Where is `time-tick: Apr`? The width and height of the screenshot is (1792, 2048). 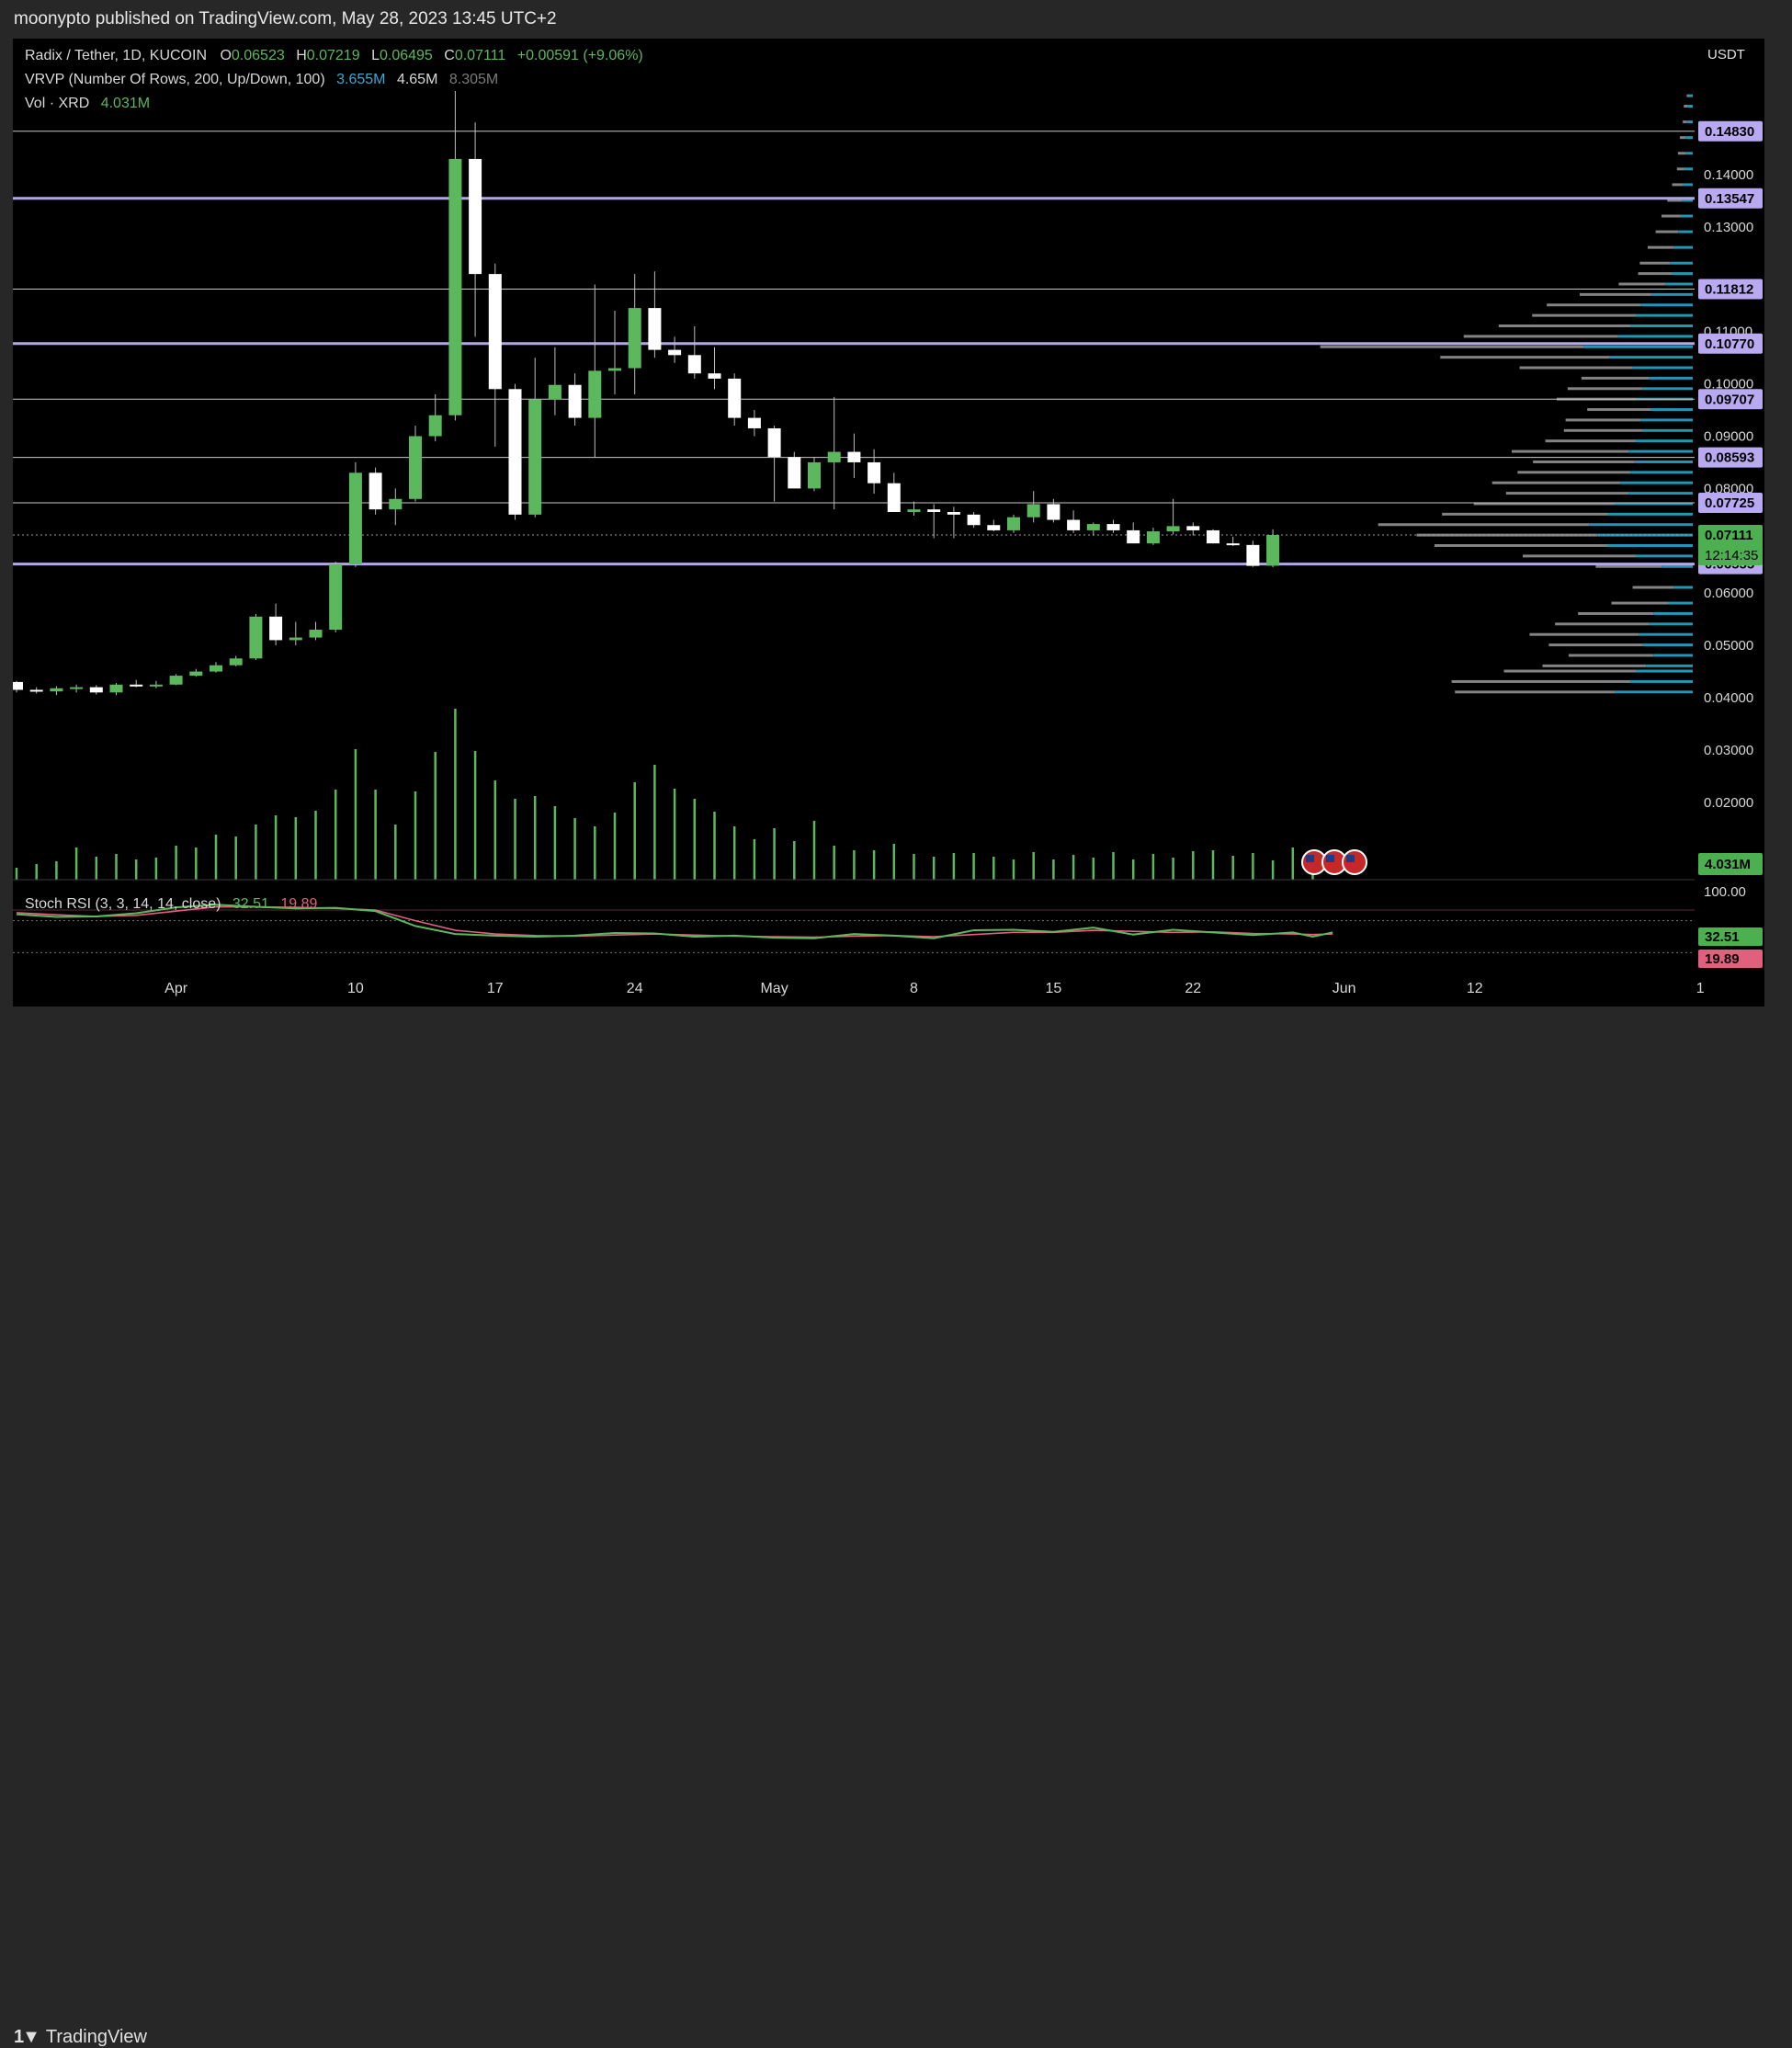 time-tick: Apr is located at coordinates (176, 988).